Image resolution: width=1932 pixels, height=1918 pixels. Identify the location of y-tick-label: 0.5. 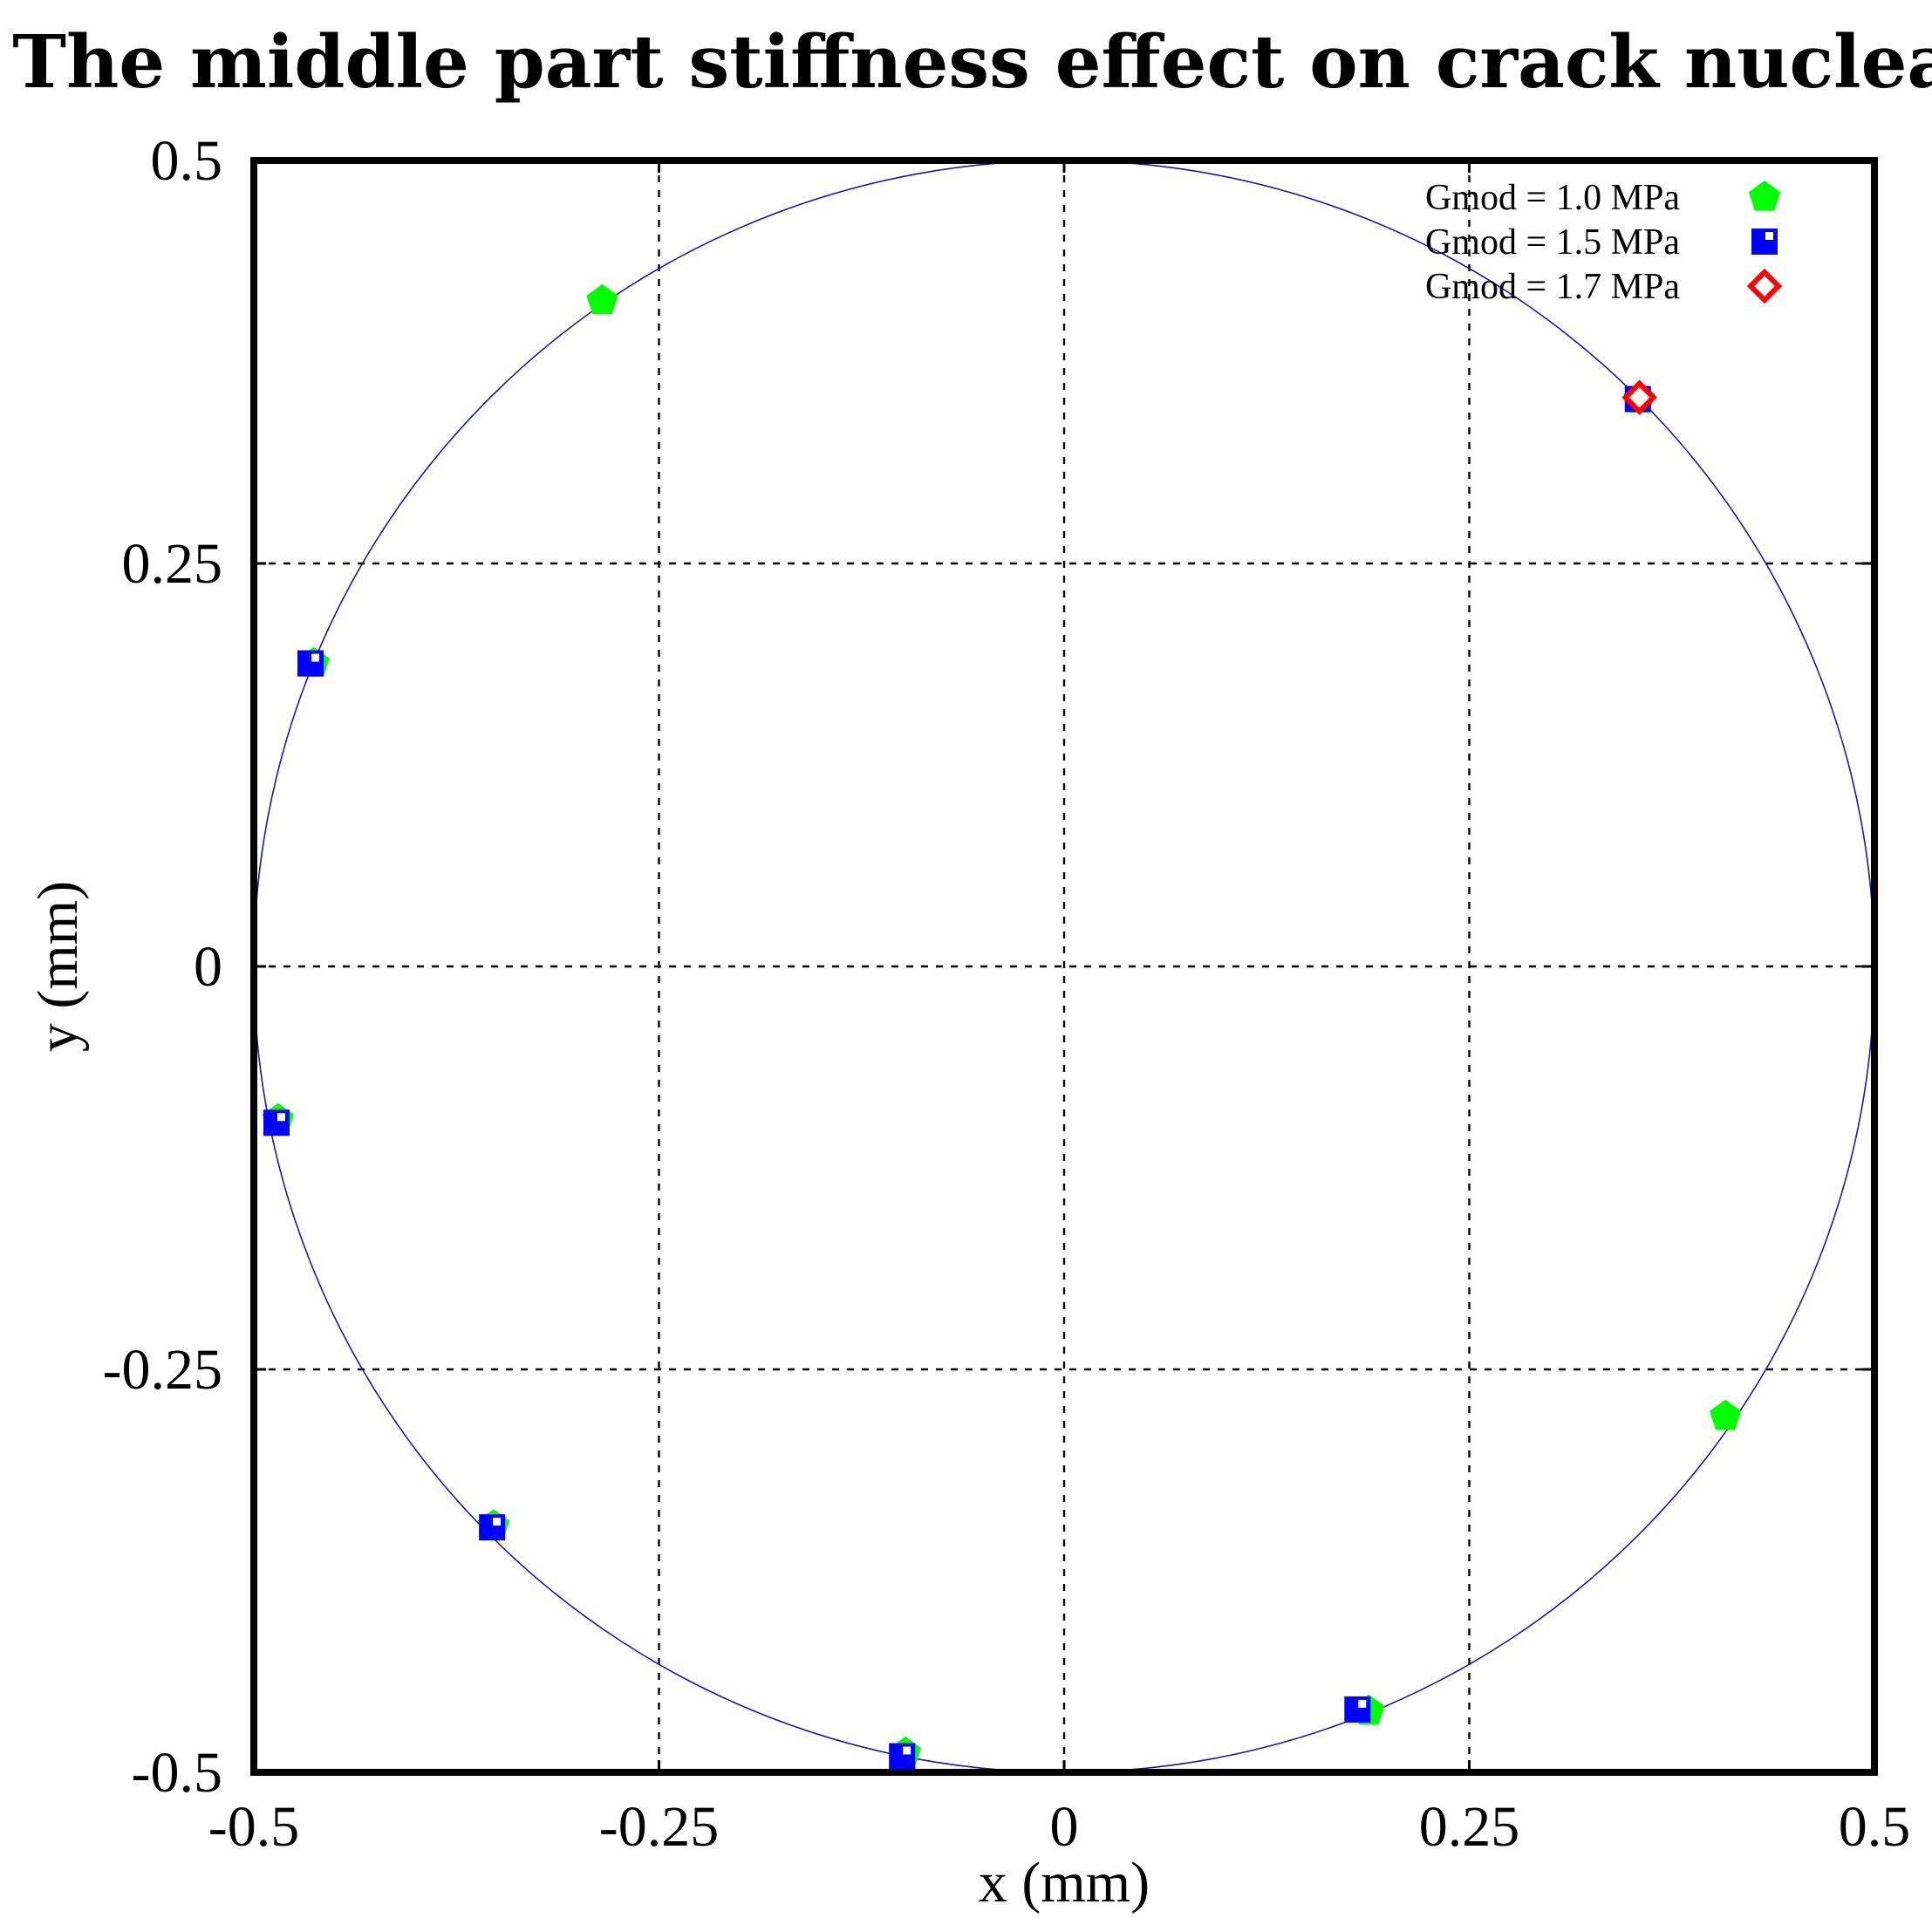
(187, 161).